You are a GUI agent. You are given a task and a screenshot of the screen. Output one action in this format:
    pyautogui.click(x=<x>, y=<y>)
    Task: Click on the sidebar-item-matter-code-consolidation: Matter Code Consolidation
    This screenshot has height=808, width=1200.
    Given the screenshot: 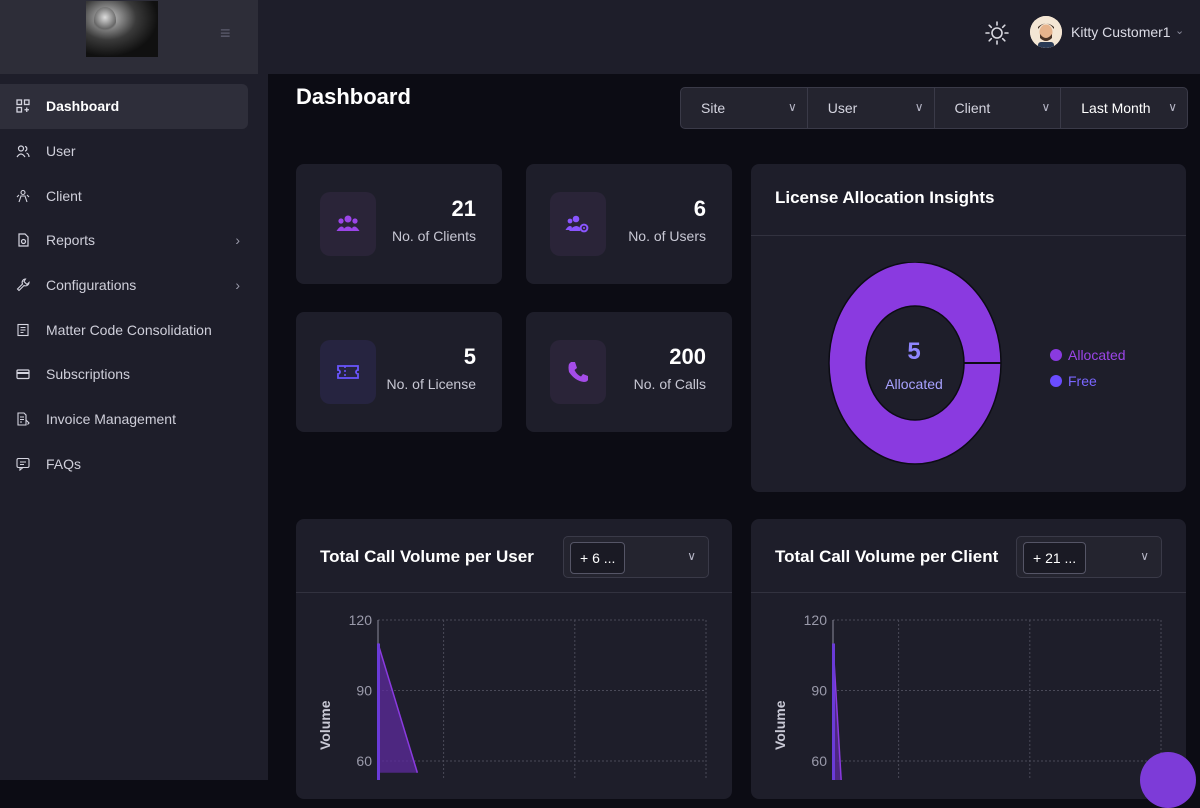 What is the action you would take?
    pyautogui.click(x=124, y=329)
    